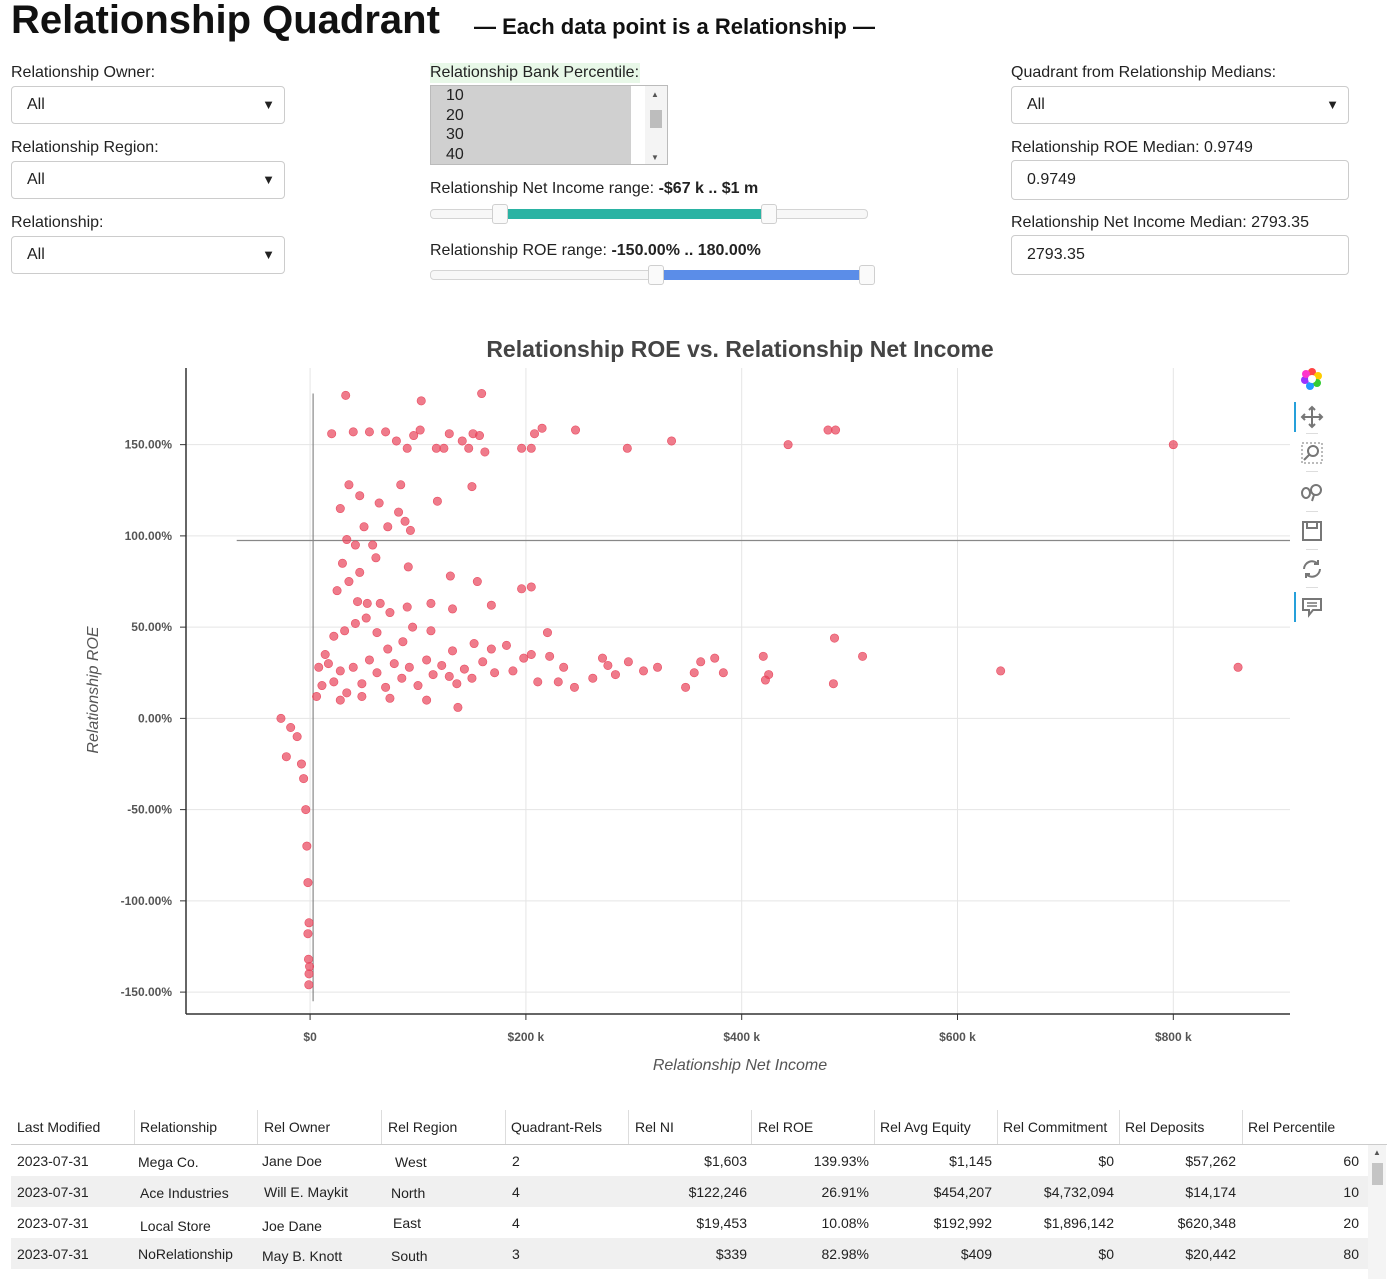 The width and height of the screenshot is (1396, 1279). I want to click on relationship-select: All ▼, so click(148, 255).